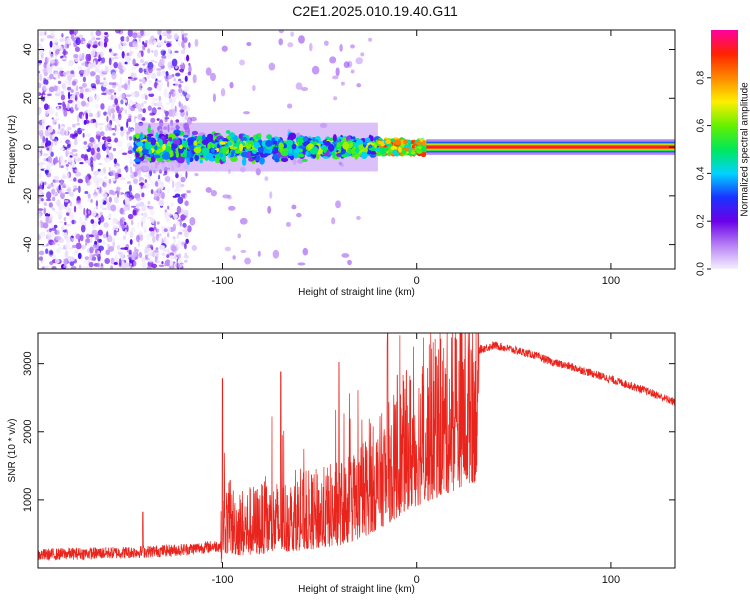 The height and width of the screenshot is (605, 750). What do you see at coordinates (28, 147) in the screenshot?
I see `y-tick-label: 0` at bounding box center [28, 147].